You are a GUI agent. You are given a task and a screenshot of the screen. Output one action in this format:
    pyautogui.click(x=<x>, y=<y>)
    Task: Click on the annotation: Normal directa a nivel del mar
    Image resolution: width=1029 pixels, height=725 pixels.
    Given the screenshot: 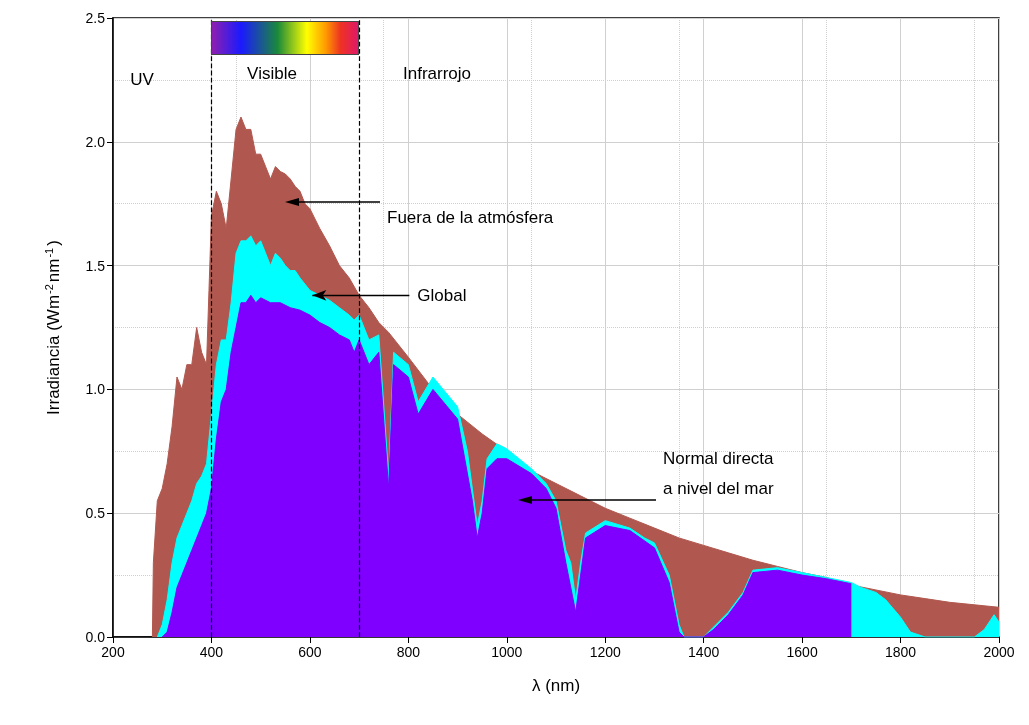 What is the action you would take?
    pyautogui.click(x=719, y=473)
    